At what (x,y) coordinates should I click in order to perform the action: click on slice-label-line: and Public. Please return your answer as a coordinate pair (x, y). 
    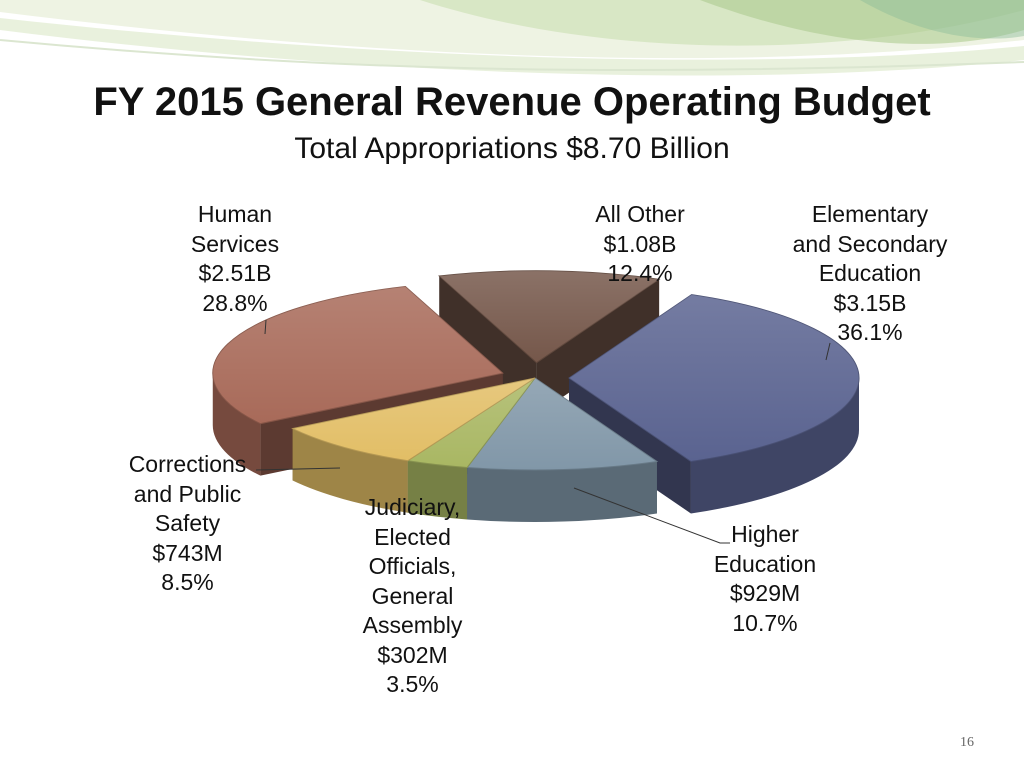
    Looking at the image, I should click on (187, 493).